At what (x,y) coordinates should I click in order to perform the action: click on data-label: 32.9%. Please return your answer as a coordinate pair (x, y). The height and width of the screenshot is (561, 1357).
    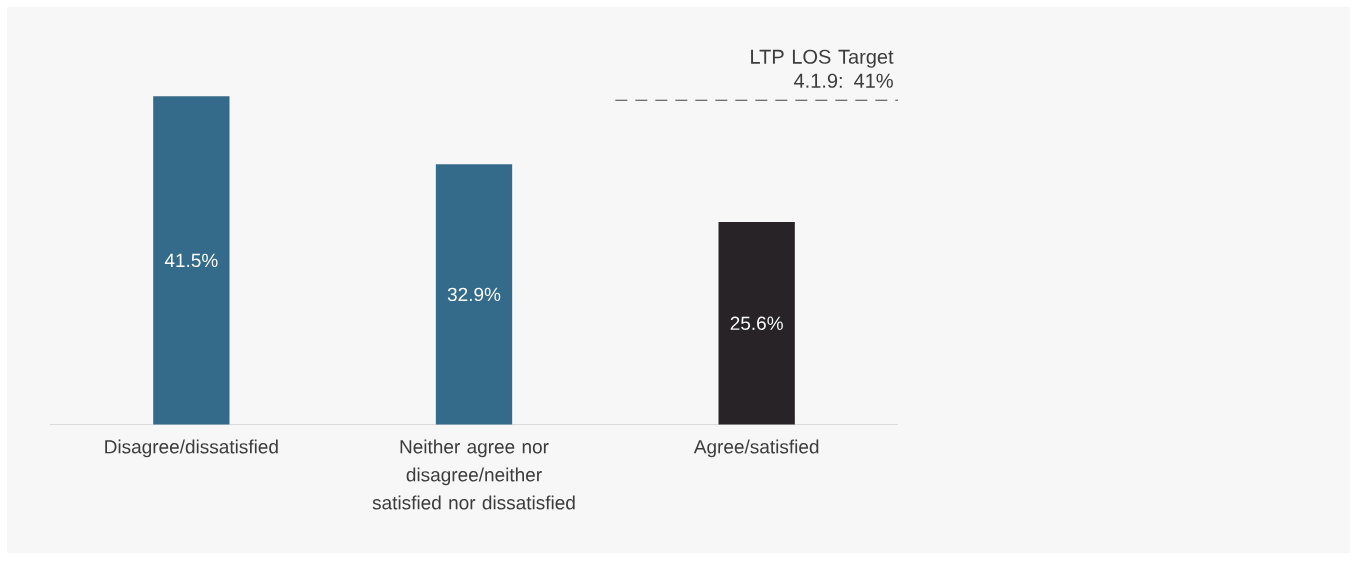
    Looking at the image, I should click on (474, 294).